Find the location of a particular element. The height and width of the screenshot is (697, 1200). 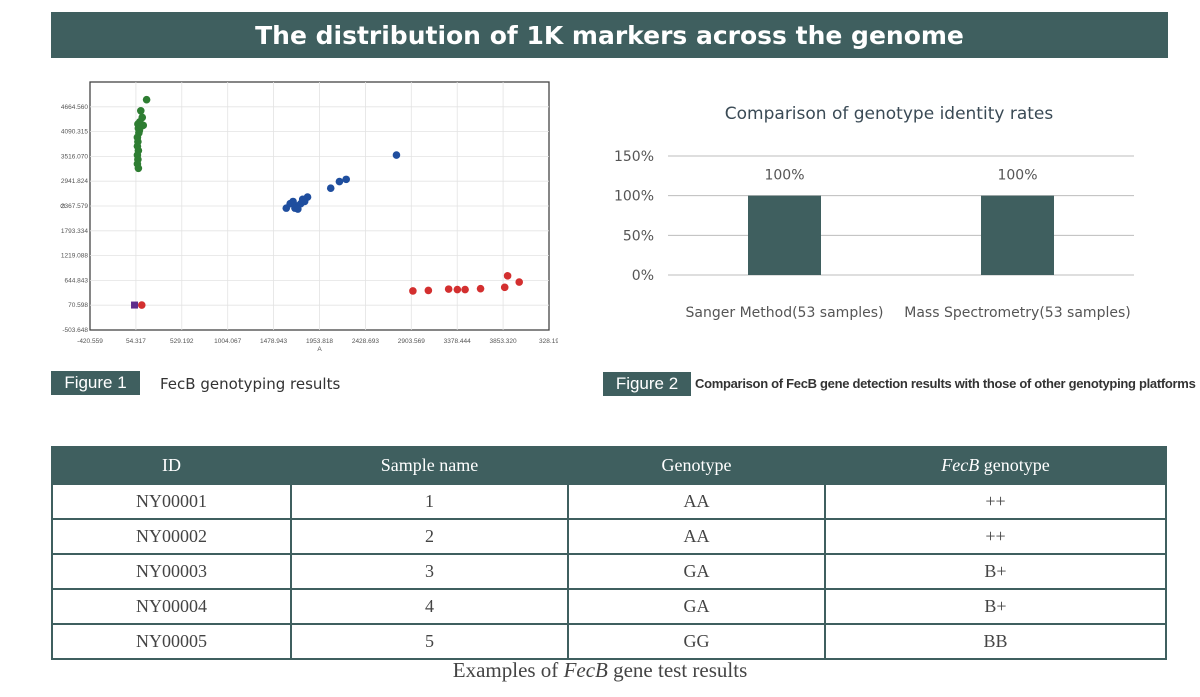

header-id: ID is located at coordinates (171, 465).